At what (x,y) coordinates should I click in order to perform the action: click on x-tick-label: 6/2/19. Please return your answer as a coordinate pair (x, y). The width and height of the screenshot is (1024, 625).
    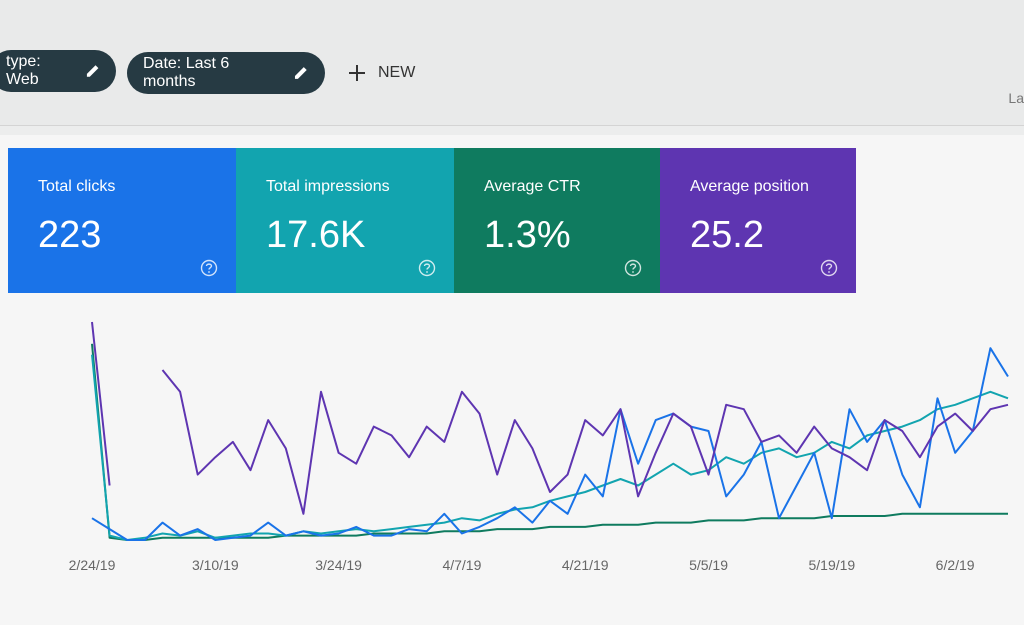
    Looking at the image, I should click on (955, 565).